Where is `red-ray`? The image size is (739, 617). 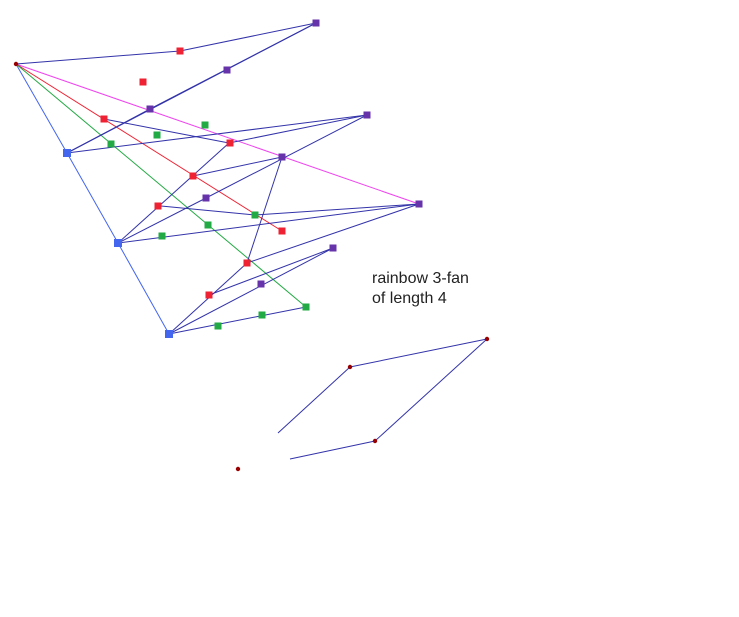
red-ray is located at coordinates (149, 147).